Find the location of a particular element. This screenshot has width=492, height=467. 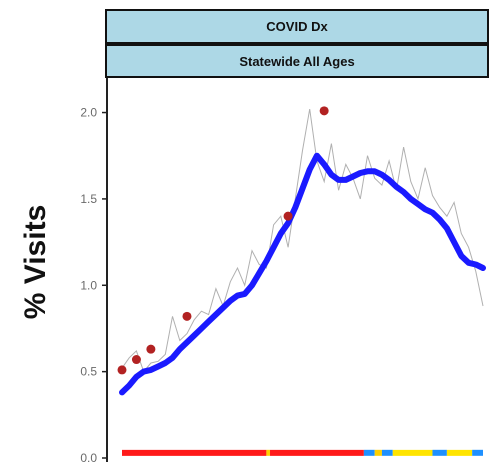

strip-top-background is located at coordinates (297, 26).